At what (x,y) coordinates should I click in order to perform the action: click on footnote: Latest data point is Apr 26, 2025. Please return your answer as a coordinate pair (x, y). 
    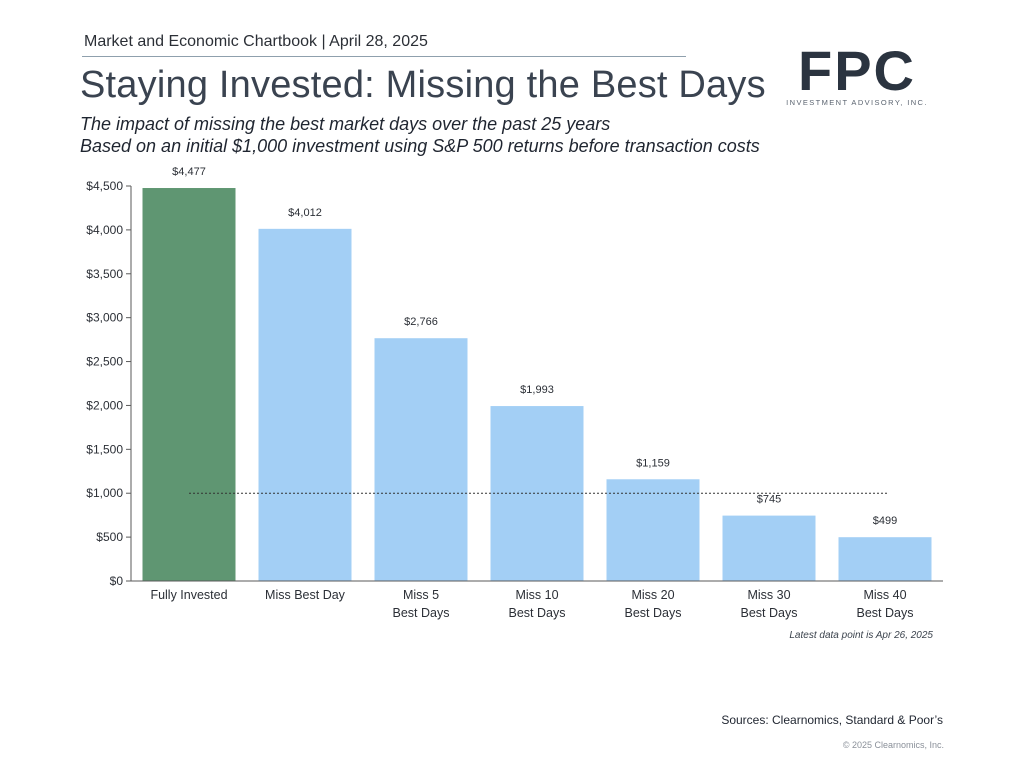
    Looking at the image, I should click on (861, 635).